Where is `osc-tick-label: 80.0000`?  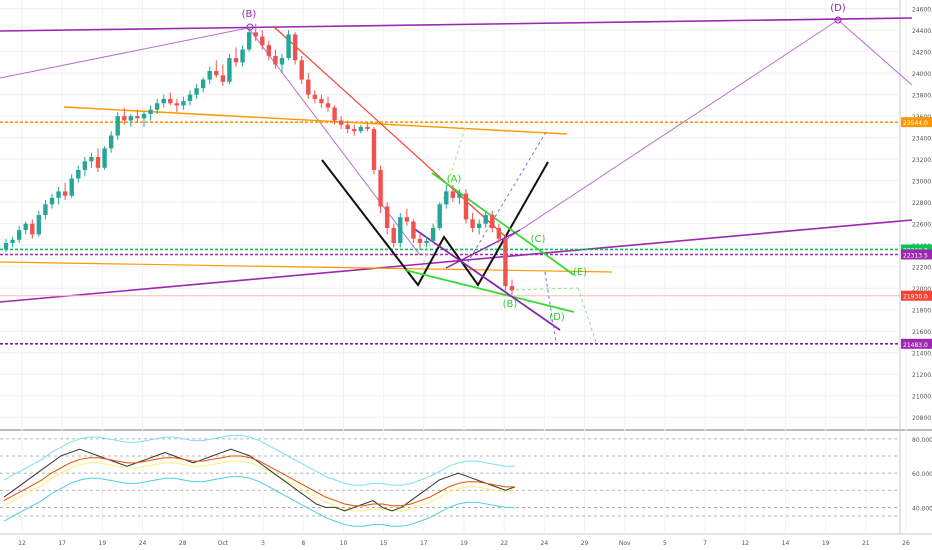
osc-tick-label: 80.0000 is located at coordinates (922, 440).